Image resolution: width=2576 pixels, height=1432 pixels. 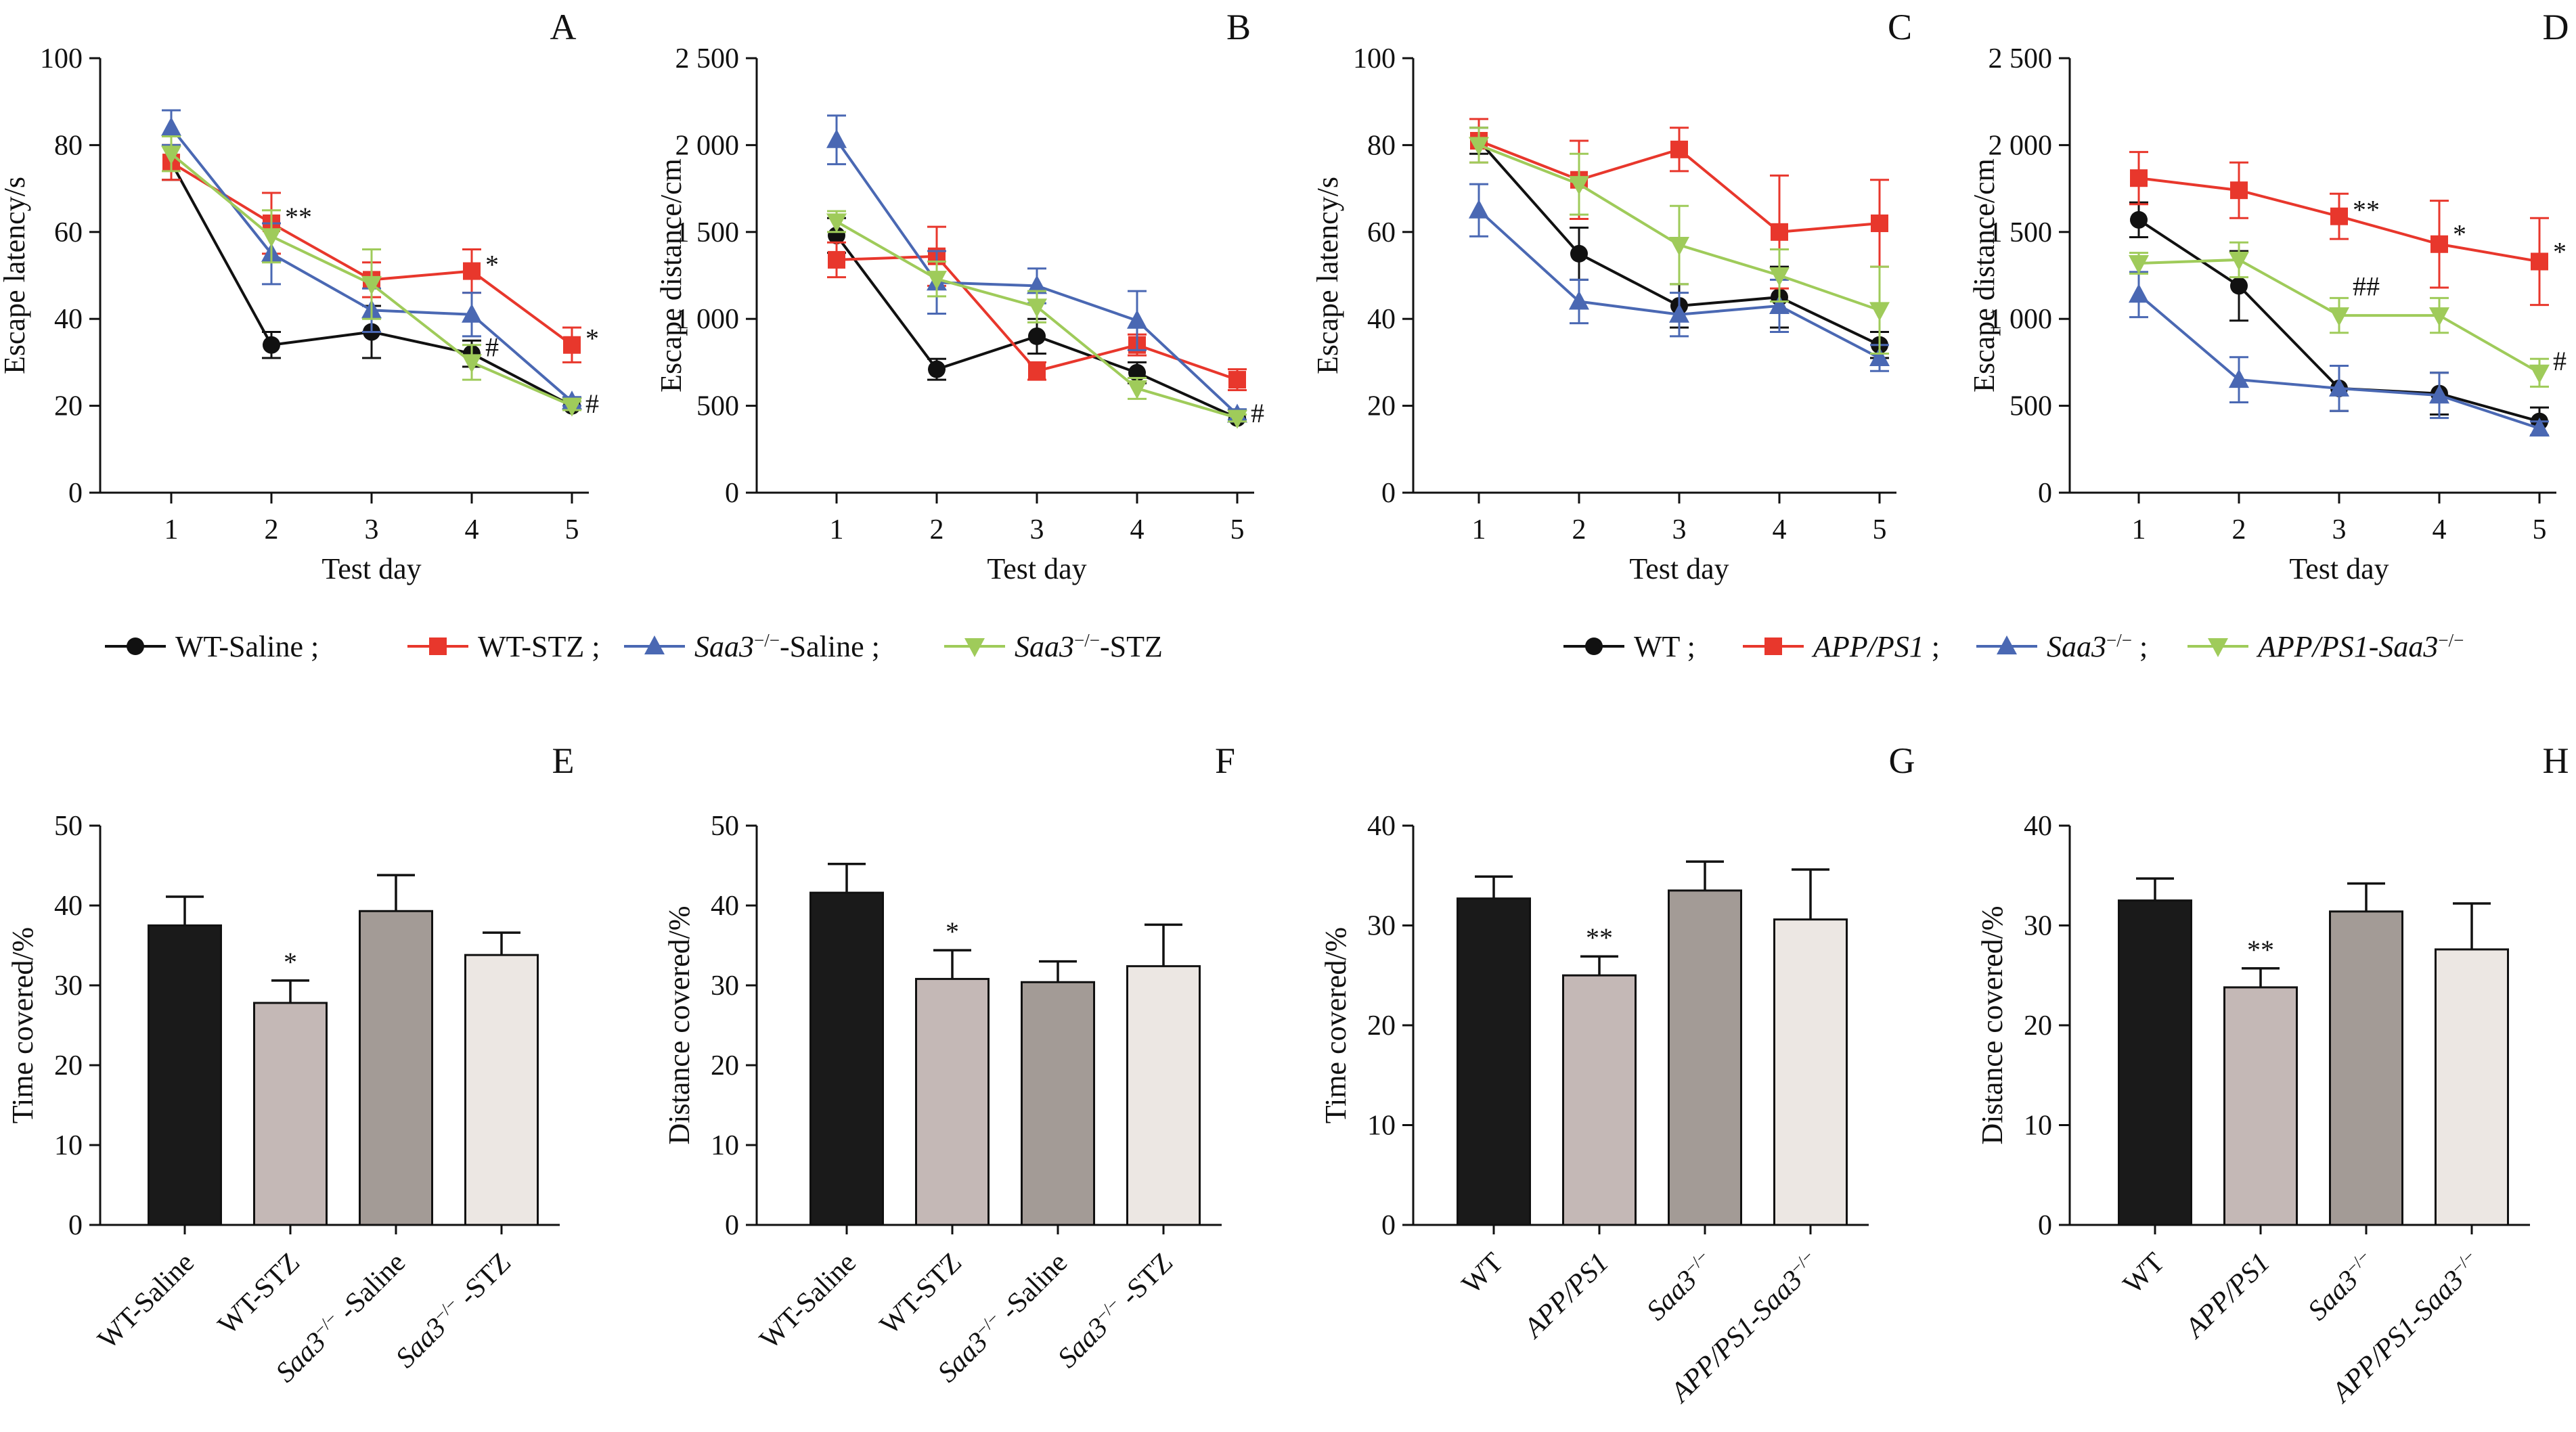 I want to click on text-span: APP/PS1, so click(x=1566, y=1296).